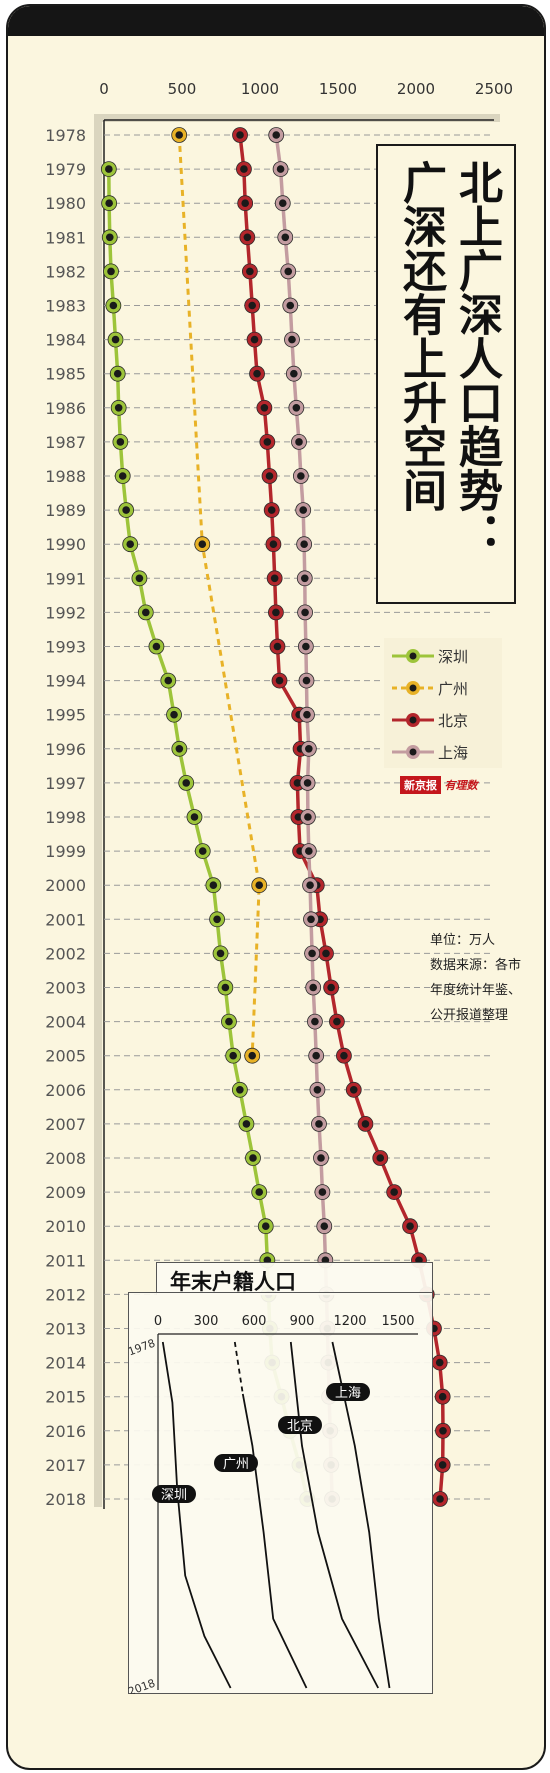 This screenshot has height=1773, width=550. Describe the element at coordinates (65, 783) in the screenshot. I see `y-tick-label: 1997` at that location.